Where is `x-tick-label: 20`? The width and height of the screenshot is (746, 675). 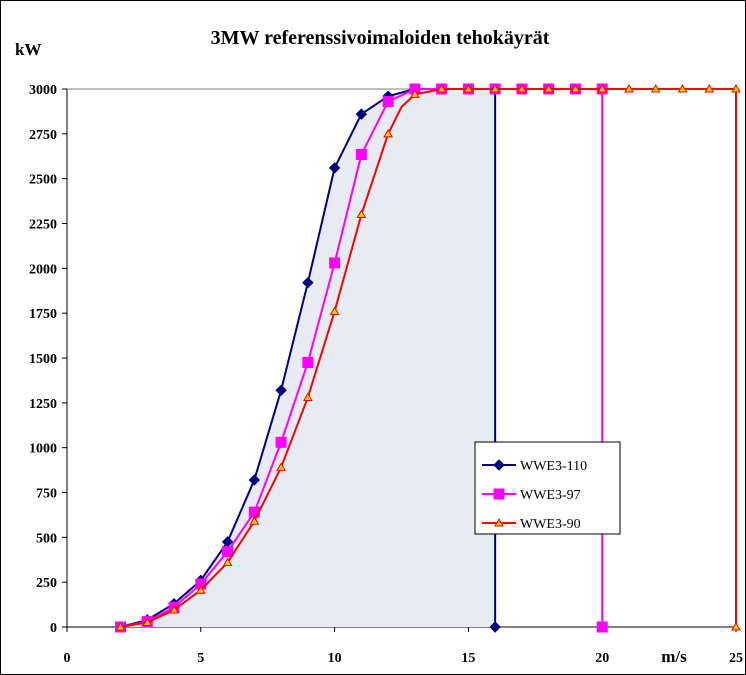
x-tick-label: 20 is located at coordinates (602, 658).